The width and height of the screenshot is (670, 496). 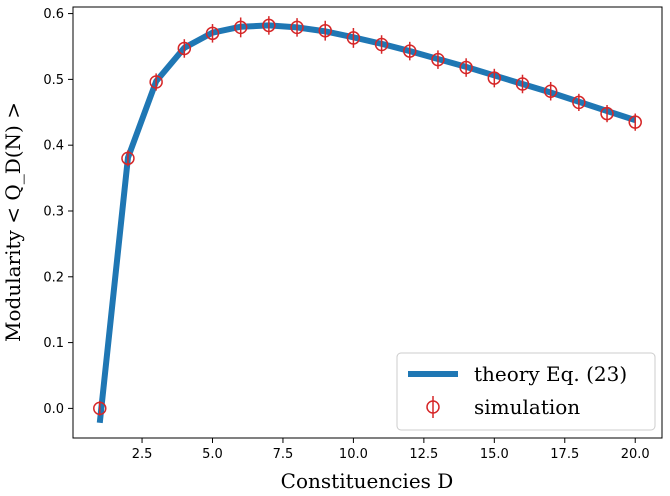 What do you see at coordinates (391, 450) in the screenshot?
I see `x-axis: 2.5 5.0 7.5 10.0 12.5 15.0 17.5 20.0` at bounding box center [391, 450].